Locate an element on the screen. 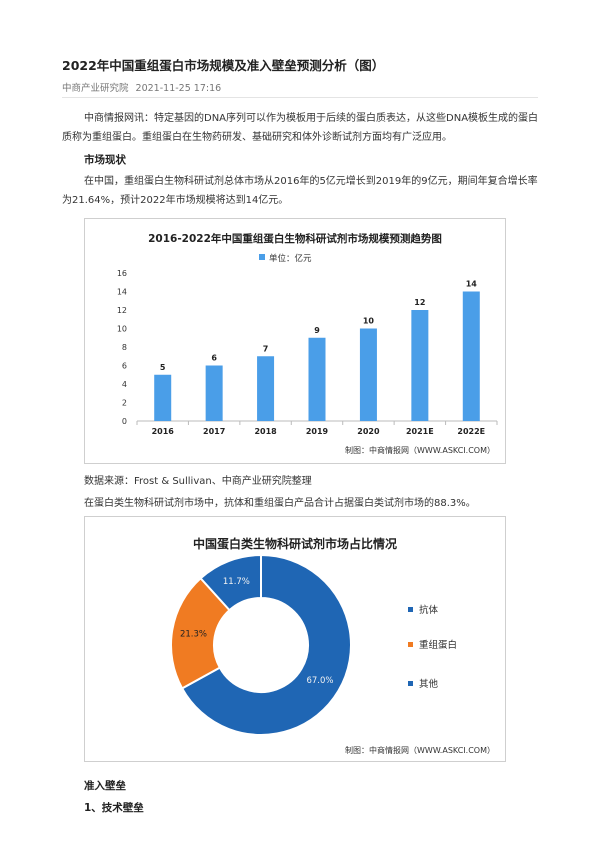  bar-y-tick-label: 4 is located at coordinates (124, 384).